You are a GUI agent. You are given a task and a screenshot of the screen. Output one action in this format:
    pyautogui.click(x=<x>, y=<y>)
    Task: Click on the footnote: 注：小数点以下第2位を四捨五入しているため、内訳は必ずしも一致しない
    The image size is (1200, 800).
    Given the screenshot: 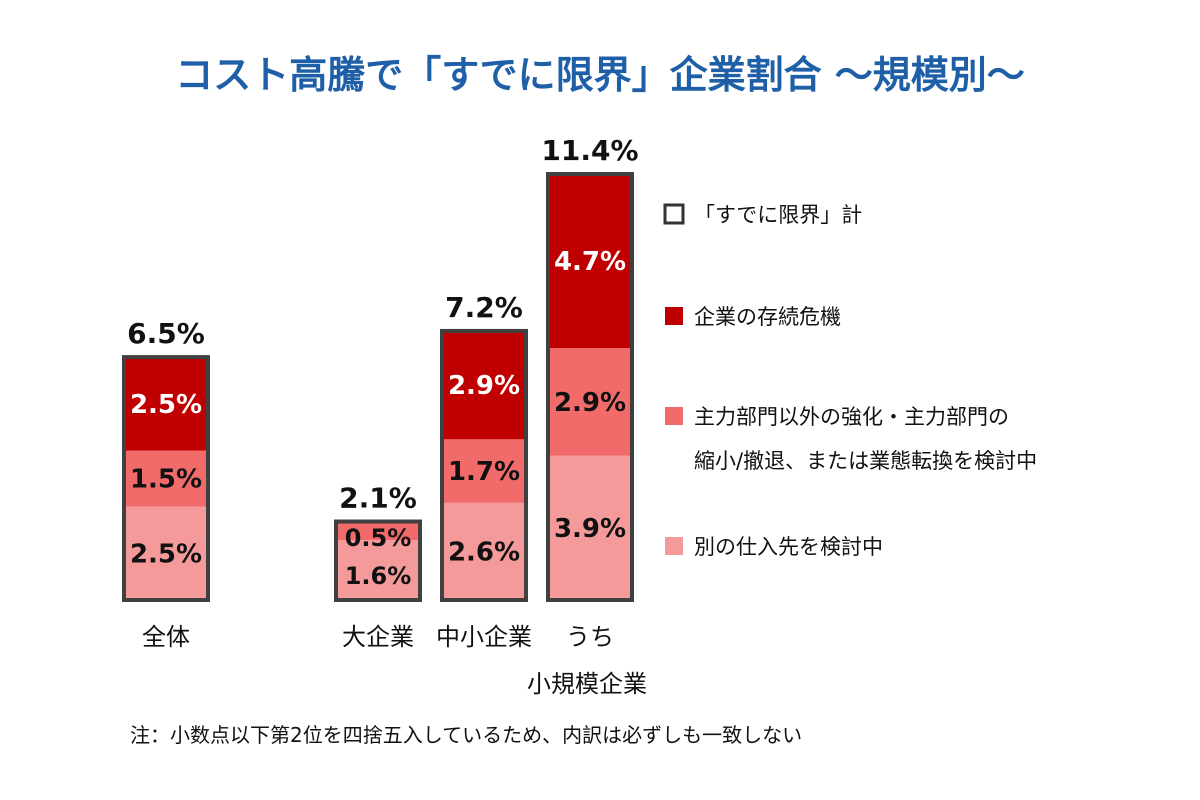 What is the action you would take?
    pyautogui.click(x=466, y=735)
    